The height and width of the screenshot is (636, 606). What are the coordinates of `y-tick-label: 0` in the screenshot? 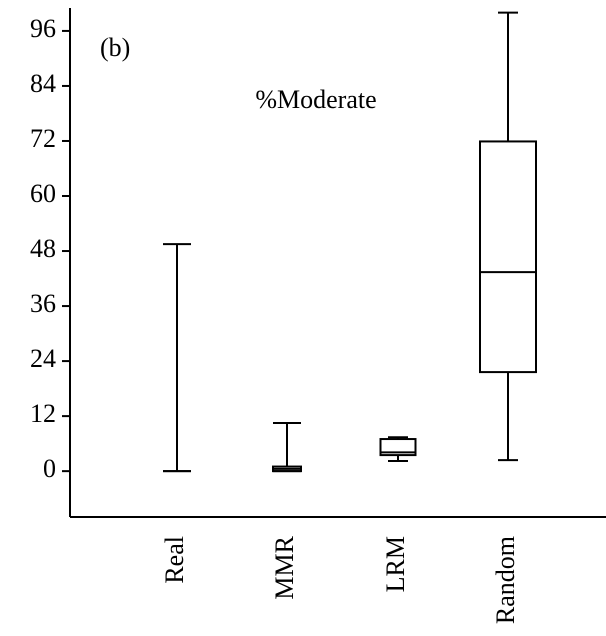 It's located at (49, 468).